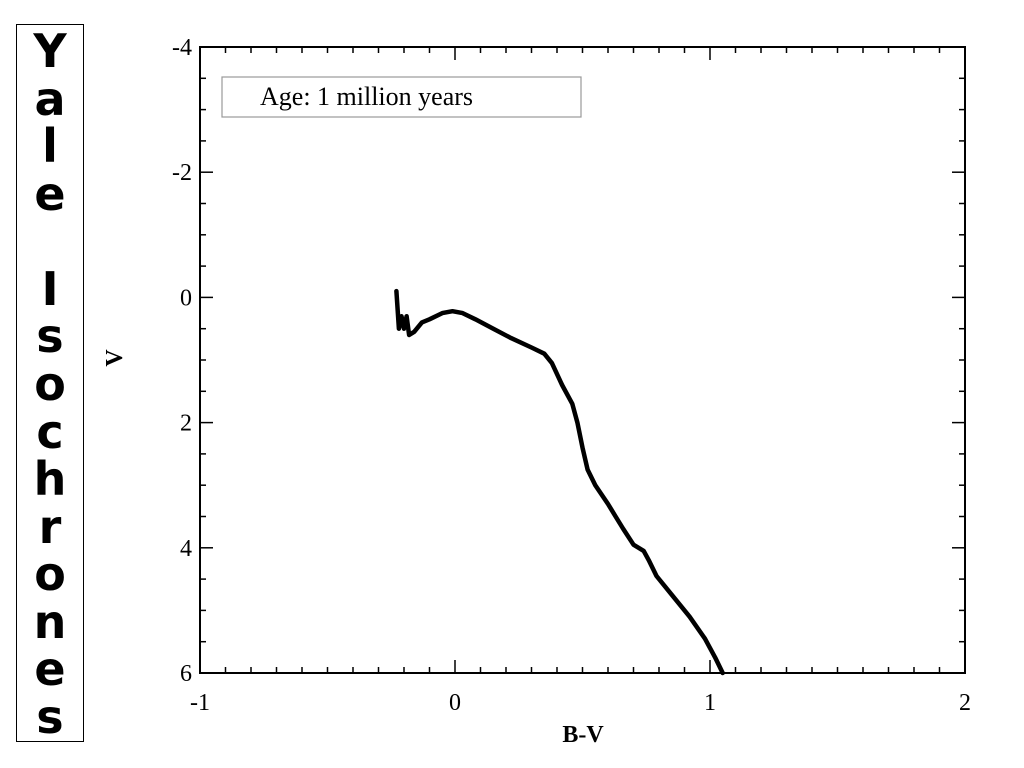 Image resolution: width=1024 pixels, height=768 pixels. I want to click on side-title-letter: a, so click(50, 98).